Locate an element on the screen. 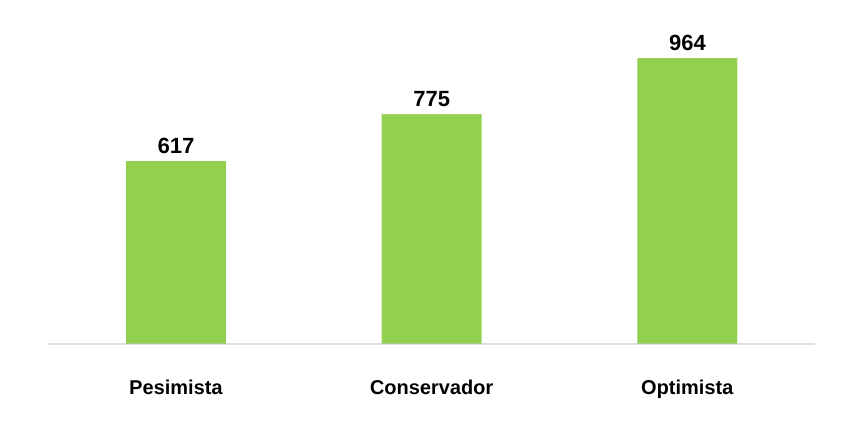  x-tick-label: Pesimista is located at coordinates (176, 388).